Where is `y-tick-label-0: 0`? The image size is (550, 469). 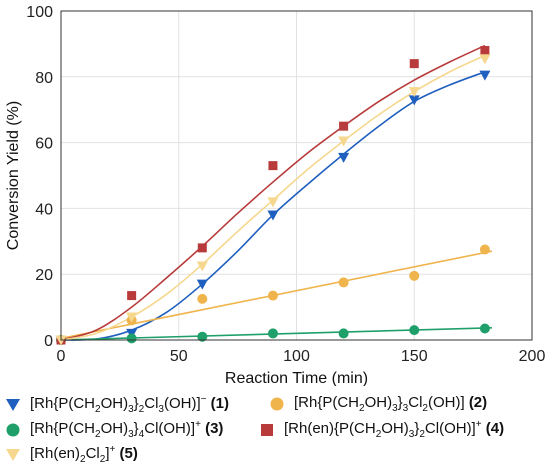 y-tick-label-0: 0 is located at coordinates (48, 341).